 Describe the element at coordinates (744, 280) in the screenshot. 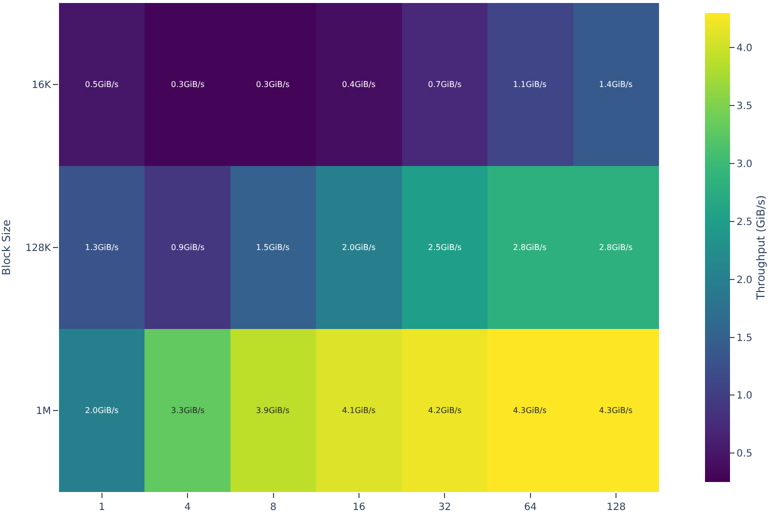

I see `color-bar-label: 2.0` at that location.